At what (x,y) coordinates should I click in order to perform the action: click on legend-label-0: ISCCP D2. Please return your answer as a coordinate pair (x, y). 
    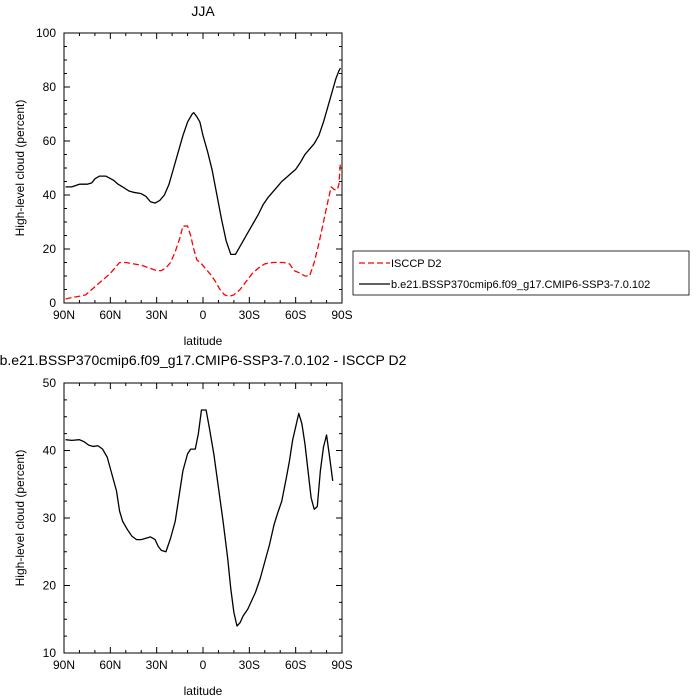
    Looking at the image, I should click on (416, 264).